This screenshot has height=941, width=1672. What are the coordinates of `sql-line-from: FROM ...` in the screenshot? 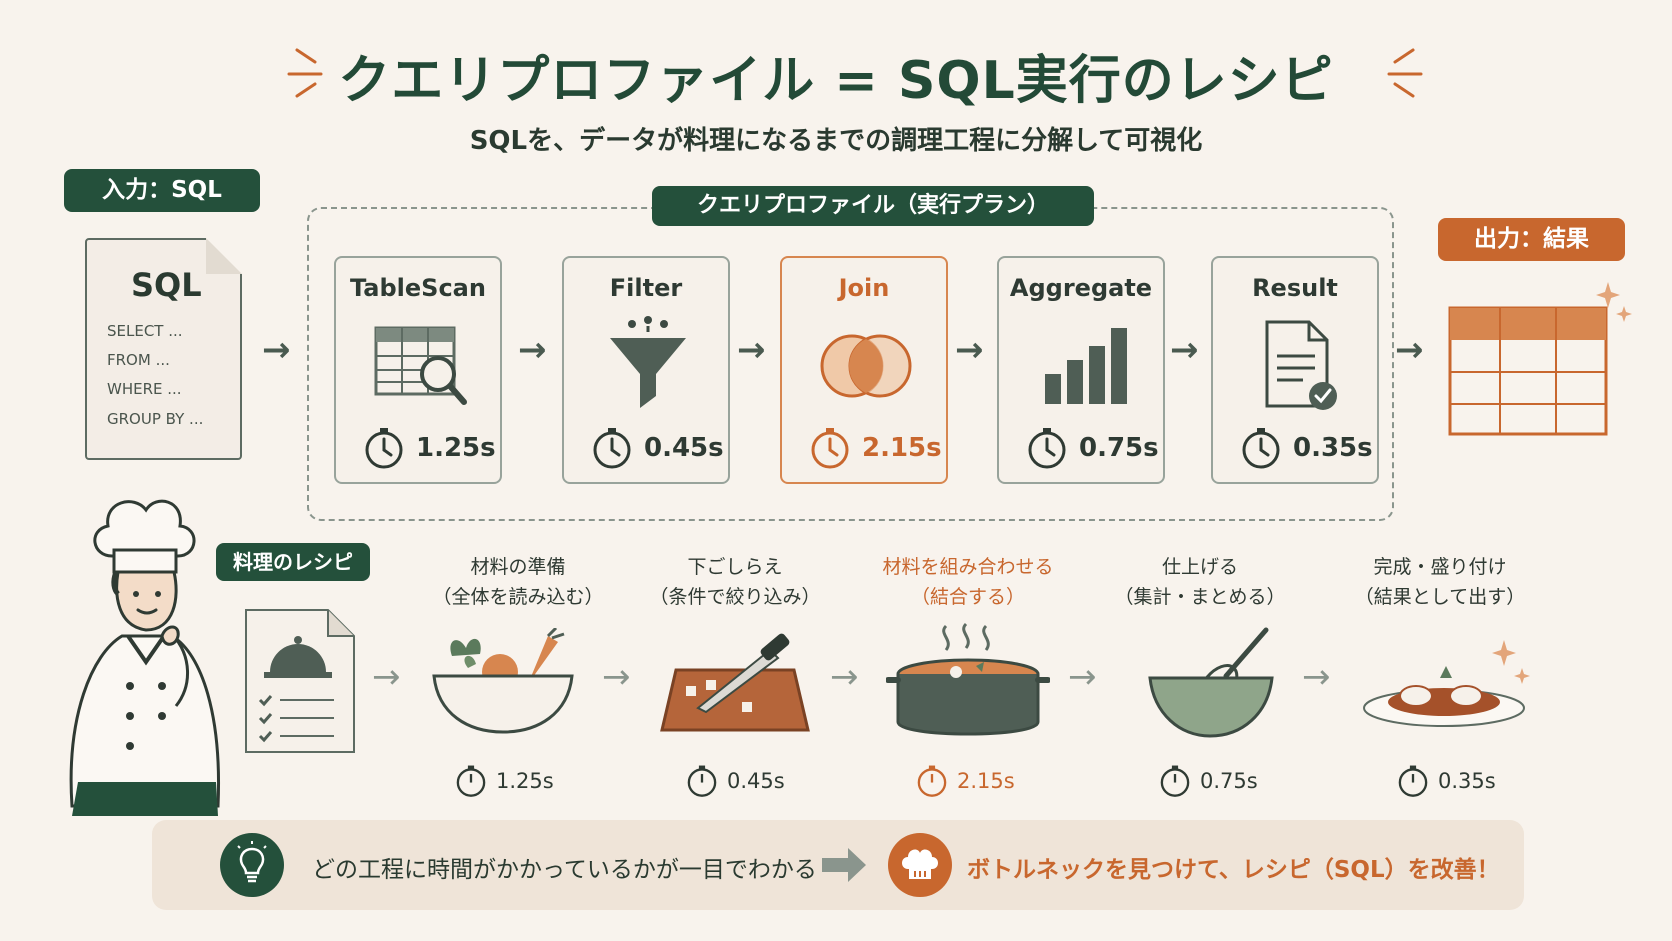 It's located at (138, 360).